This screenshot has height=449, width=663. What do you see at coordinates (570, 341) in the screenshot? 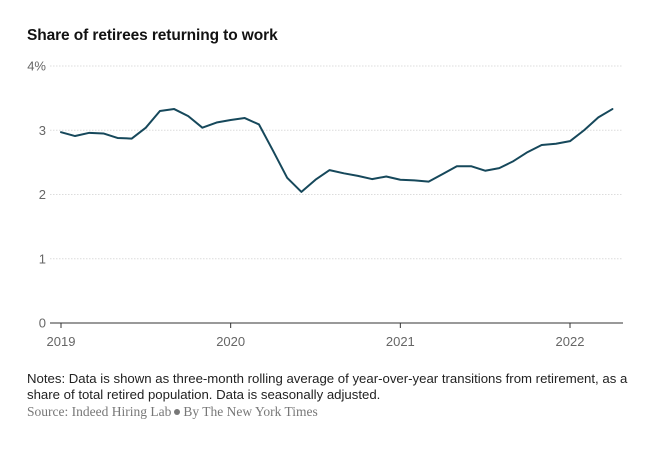
I see `x-tick-label: 2022` at bounding box center [570, 341].